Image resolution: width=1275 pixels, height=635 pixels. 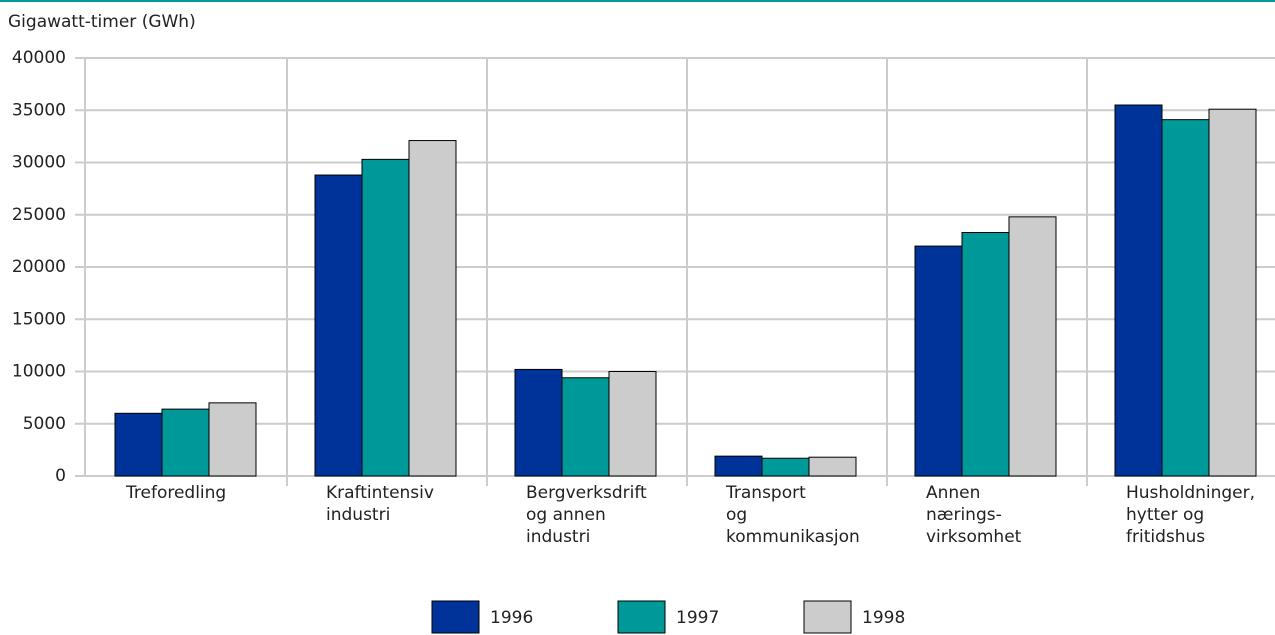 I want to click on y-axis-label: Gigawatt-timer (GWh), so click(x=102, y=22).